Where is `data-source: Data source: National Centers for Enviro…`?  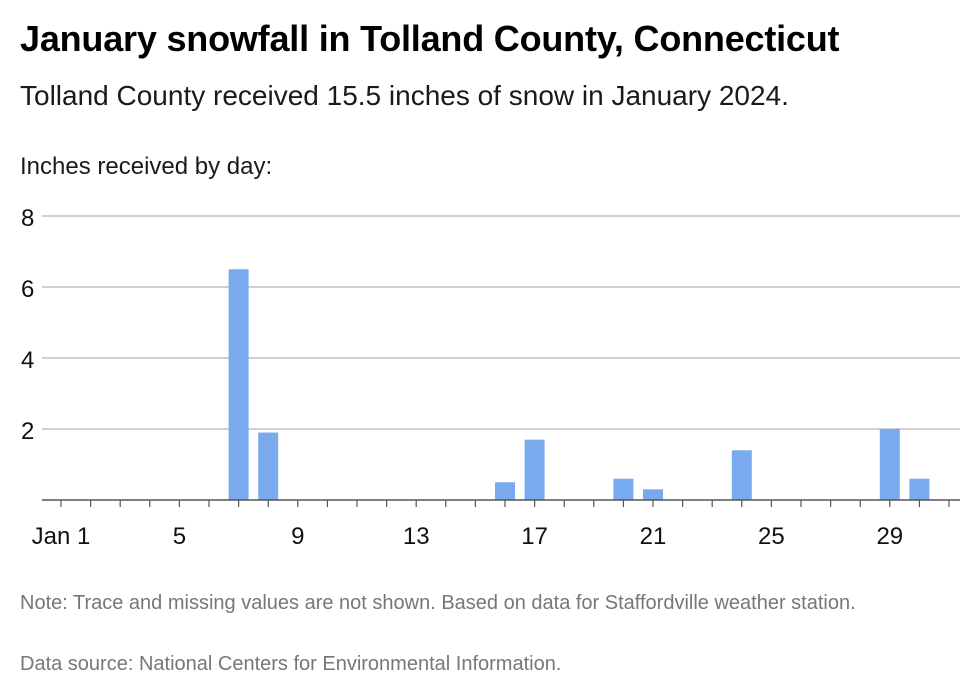 data-source: Data source: National Centers for Enviro… is located at coordinates (291, 664).